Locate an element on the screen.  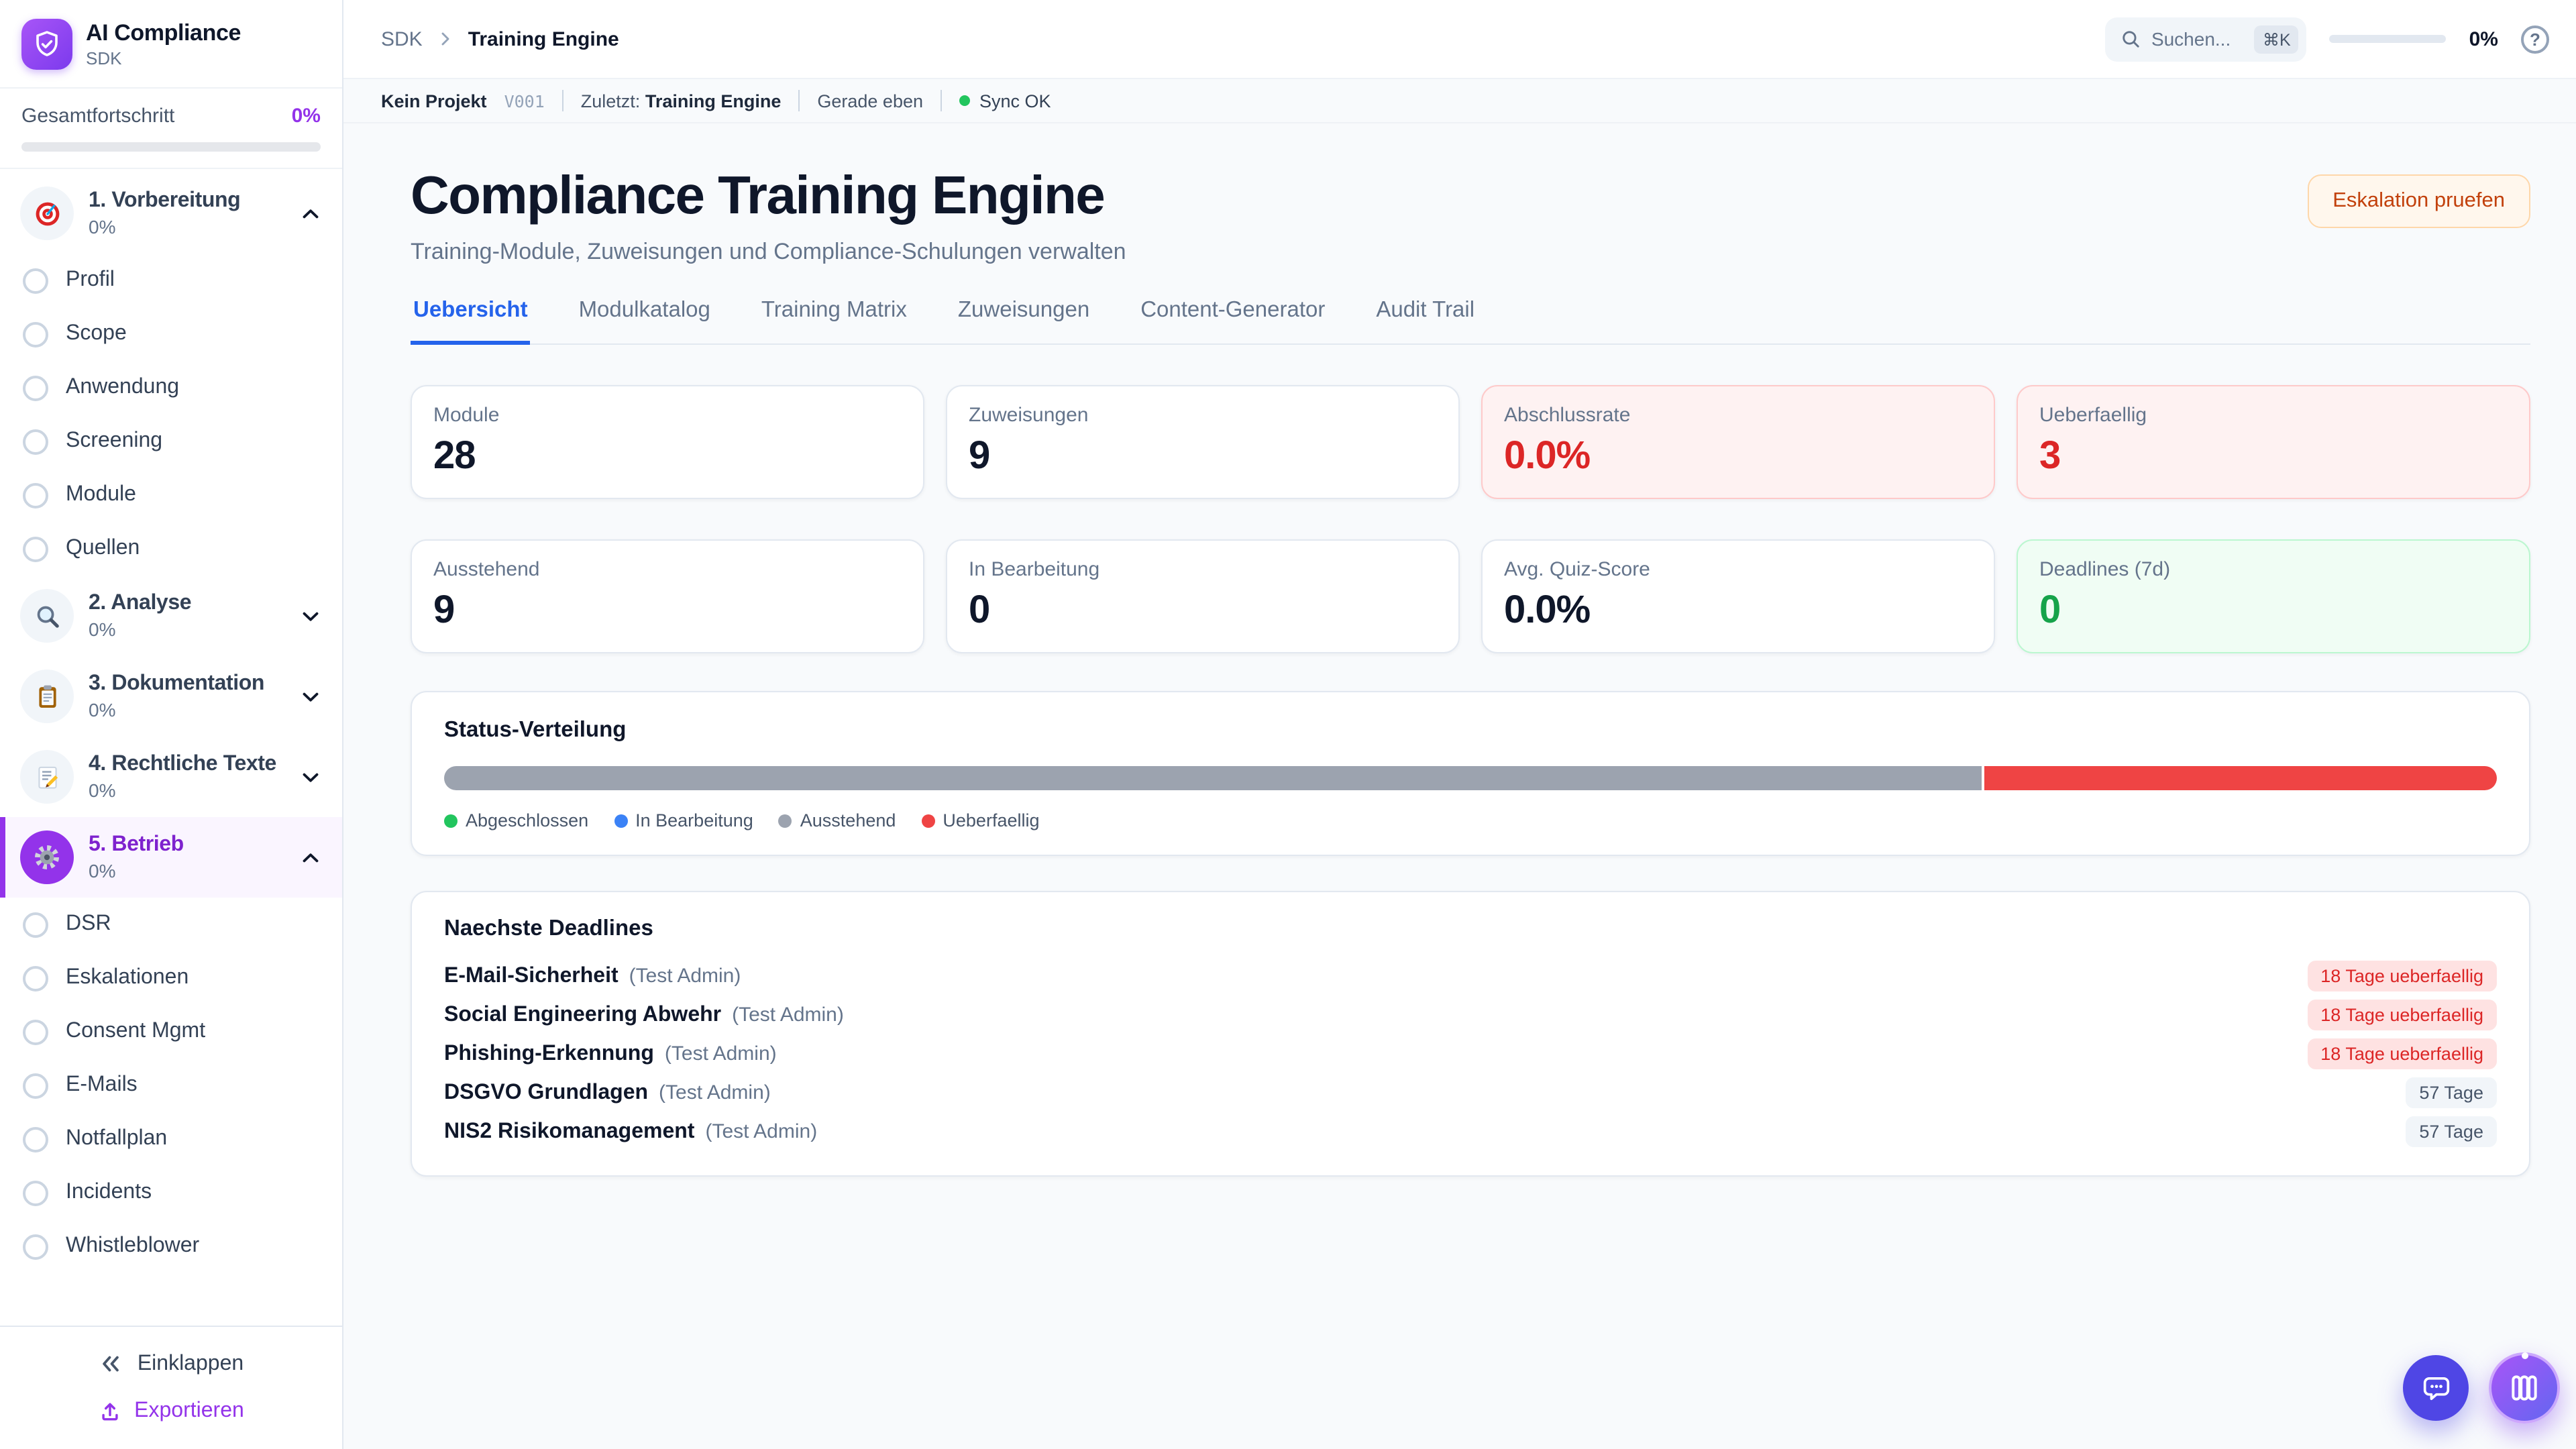
stat-label: Ueberfaellig is located at coordinates (2093, 415).